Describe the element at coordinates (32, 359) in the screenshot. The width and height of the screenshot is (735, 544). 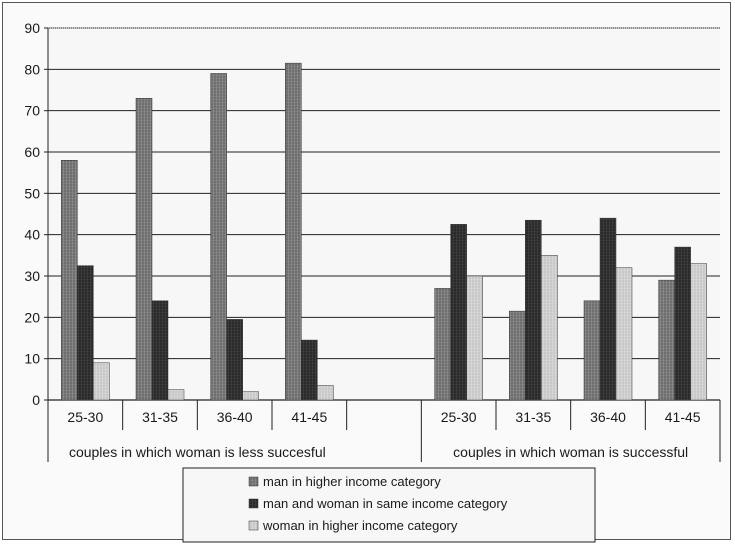
I see `y-tick-label: 10` at that location.